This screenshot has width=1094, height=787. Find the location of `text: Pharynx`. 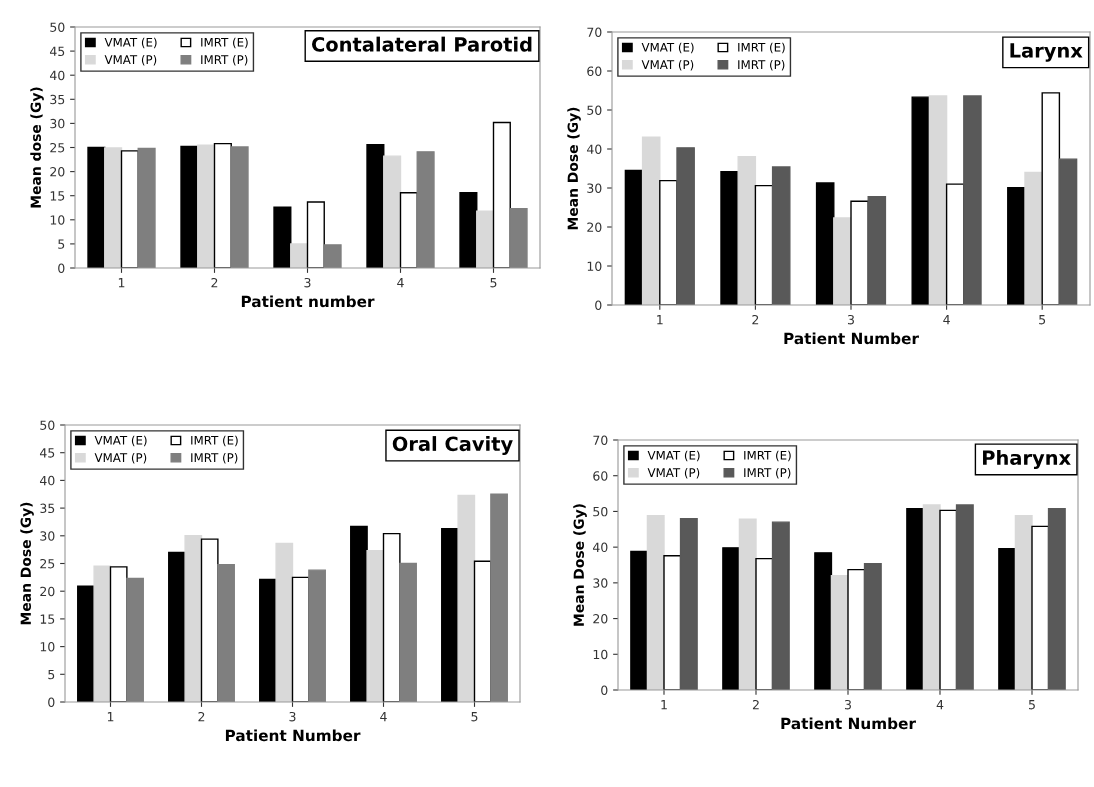

text: Pharynx is located at coordinates (1027, 459).